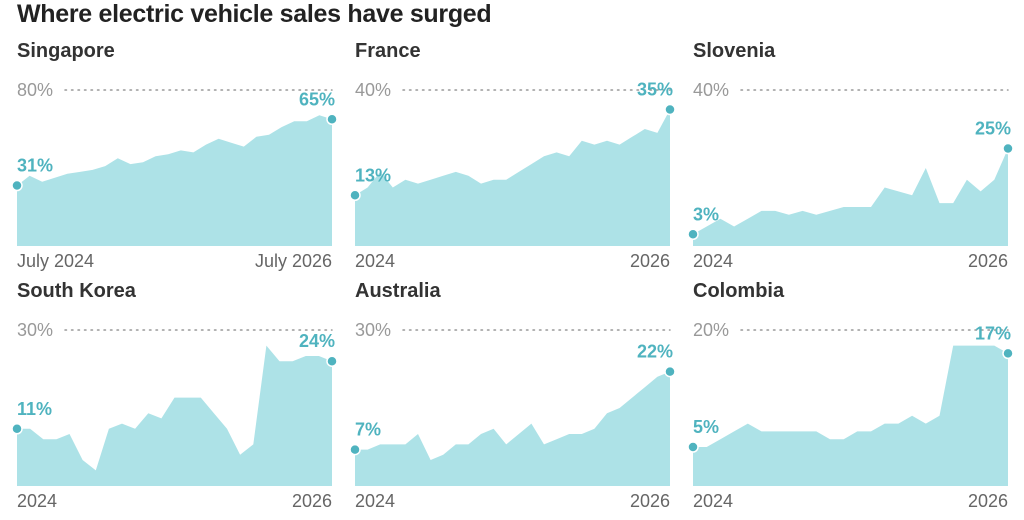 Image resolution: width=1024 pixels, height=520 pixels. Describe the element at coordinates (317, 99) in the screenshot. I see `end-value-label: 65%` at that location.